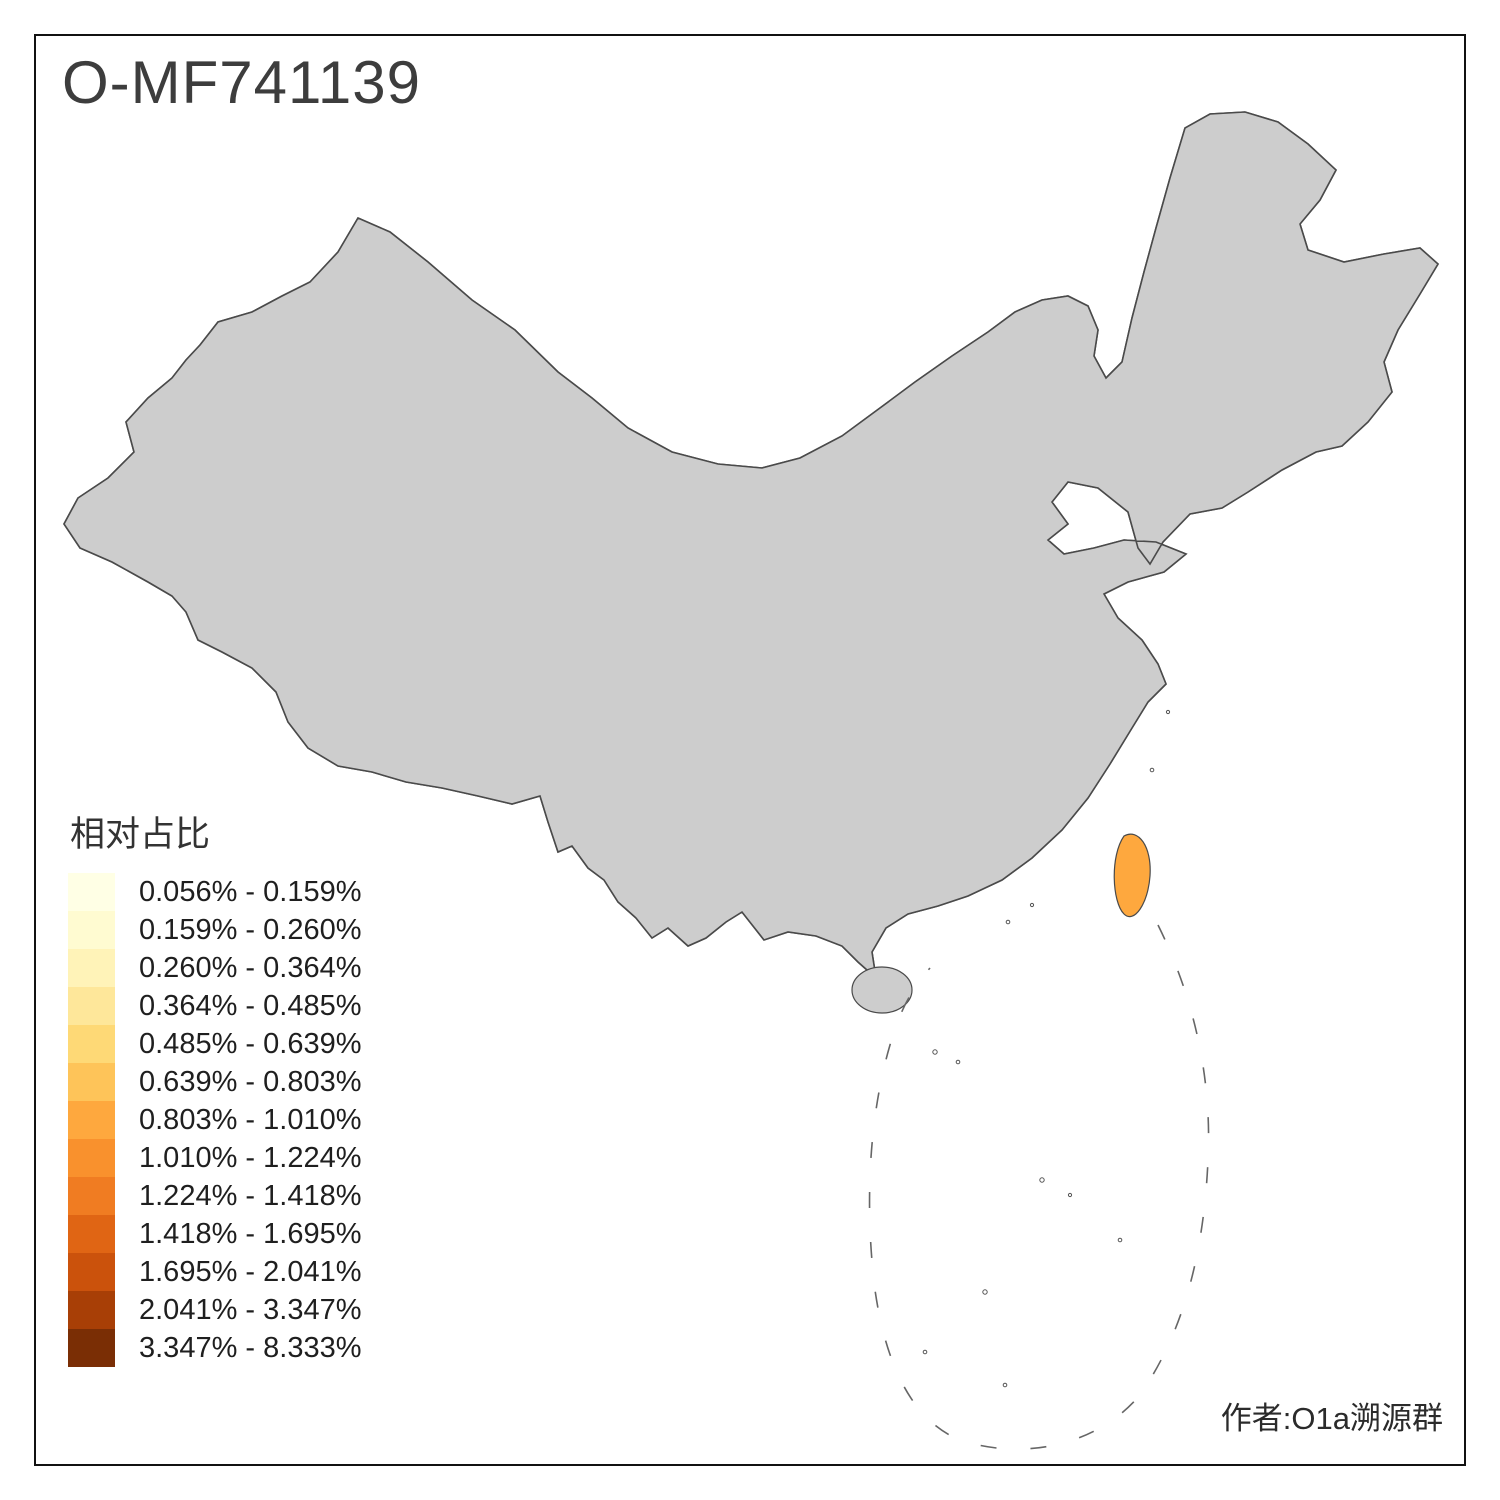 Image resolution: width=1500 pixels, height=1500 pixels. Describe the element at coordinates (250, 967) in the screenshot. I see `legend-label: 0.260% - 0.364%` at that location.